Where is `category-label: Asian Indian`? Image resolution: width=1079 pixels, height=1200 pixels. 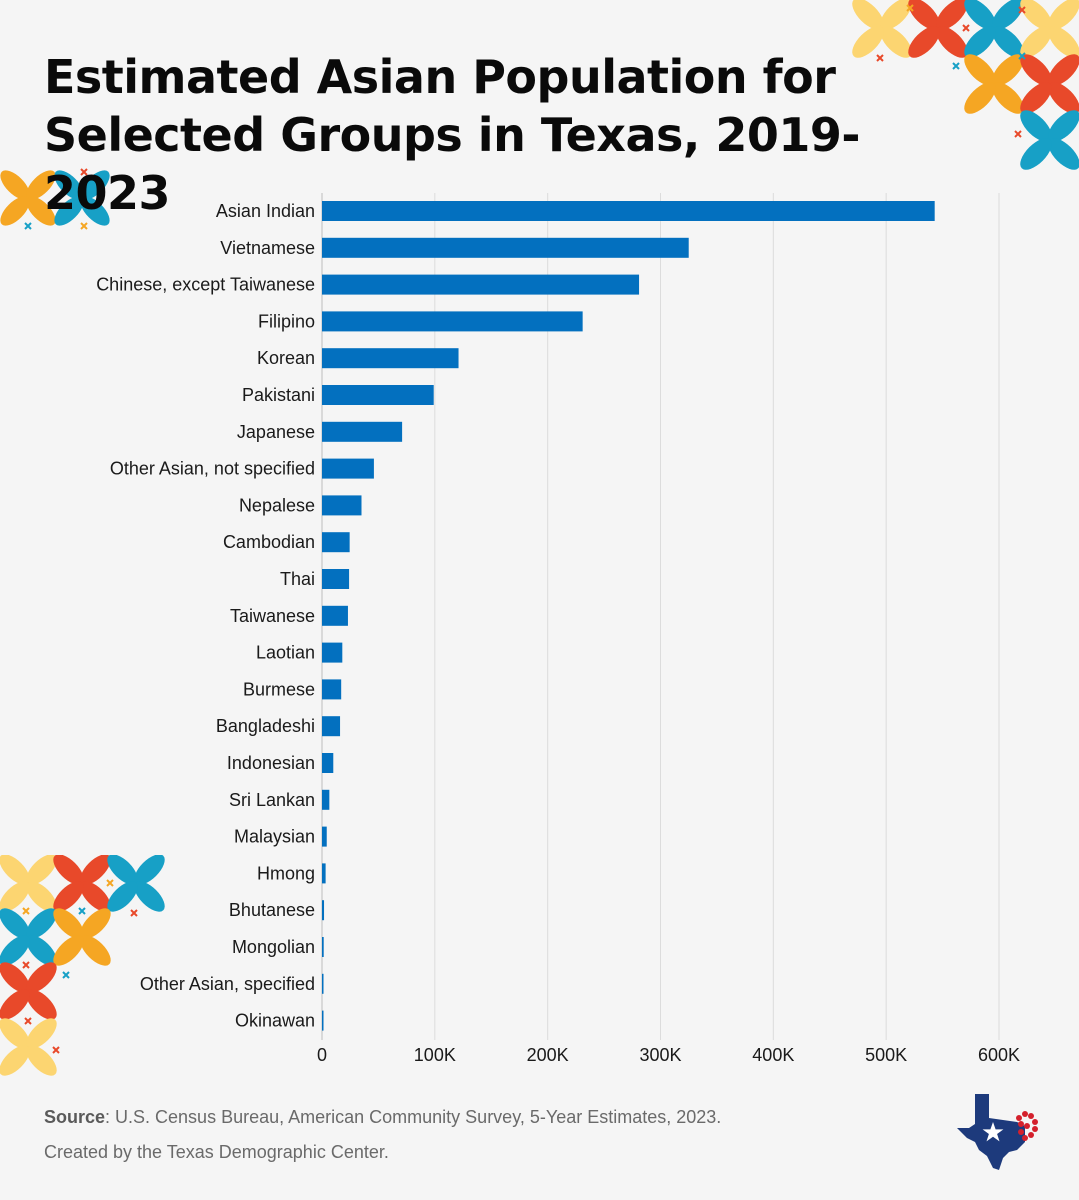
category-label: Asian Indian is located at coordinates (265, 211).